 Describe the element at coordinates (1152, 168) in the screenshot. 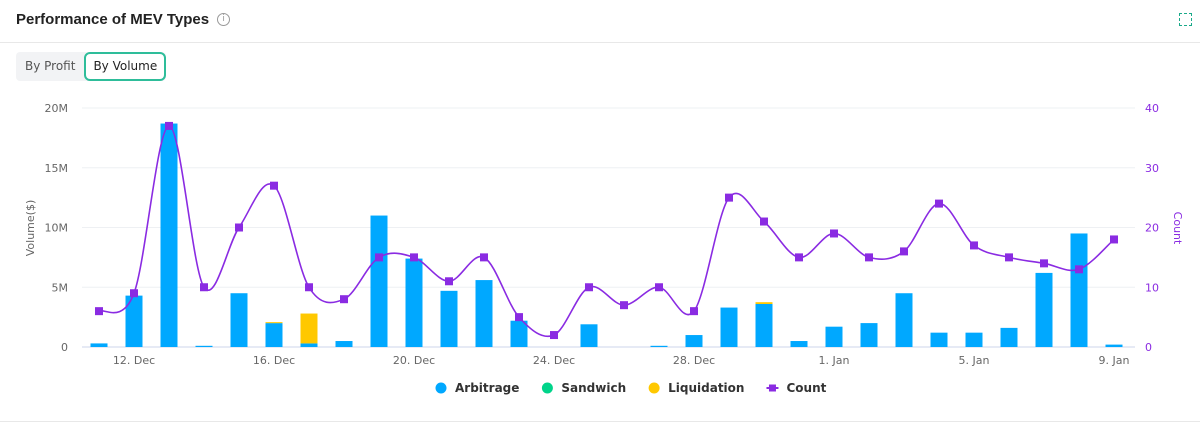

I see `y2-tick-label: 30` at that location.